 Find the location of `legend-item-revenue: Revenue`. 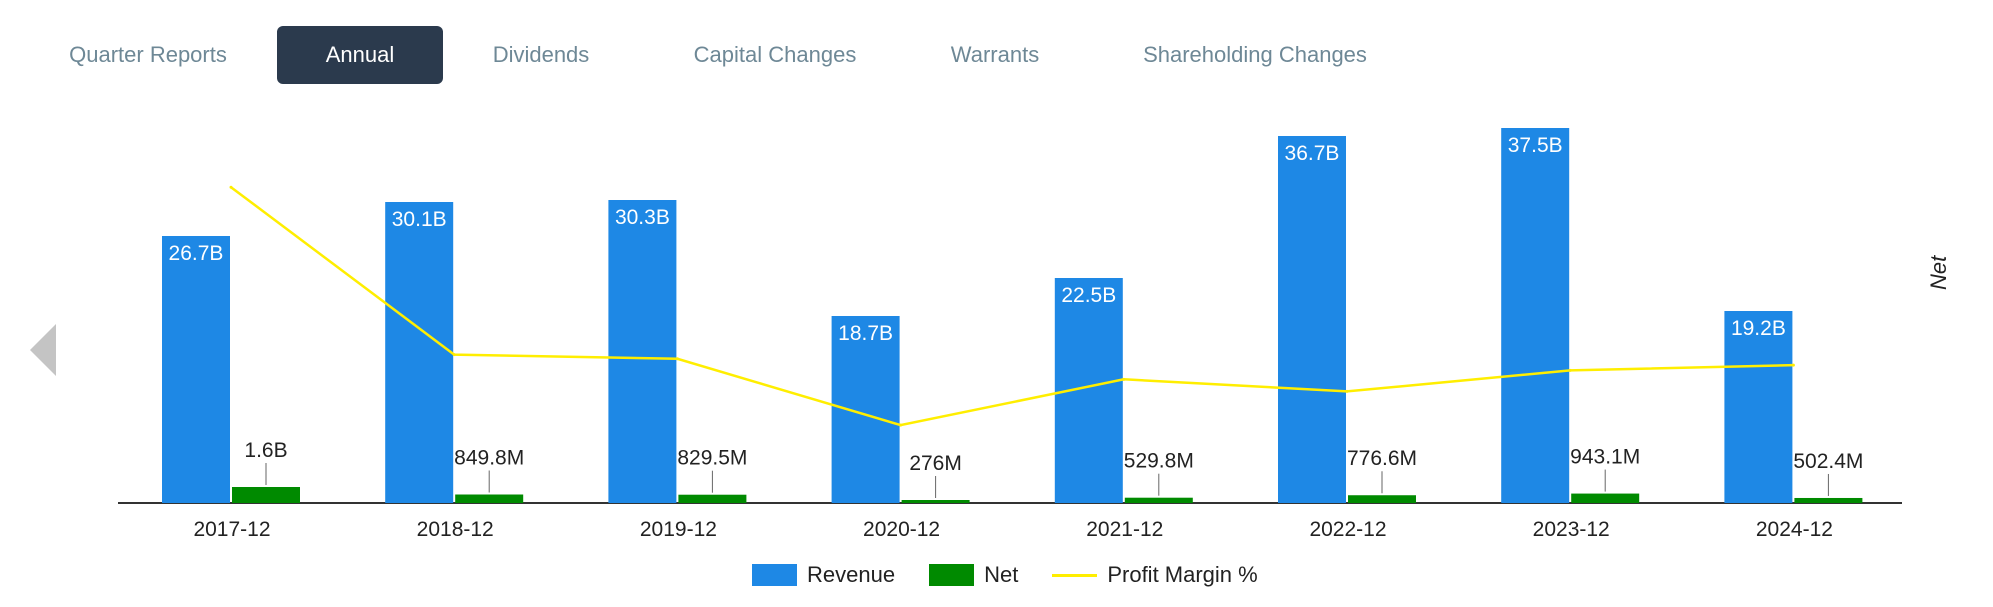

legend-item-revenue: Revenue is located at coordinates (823, 575).